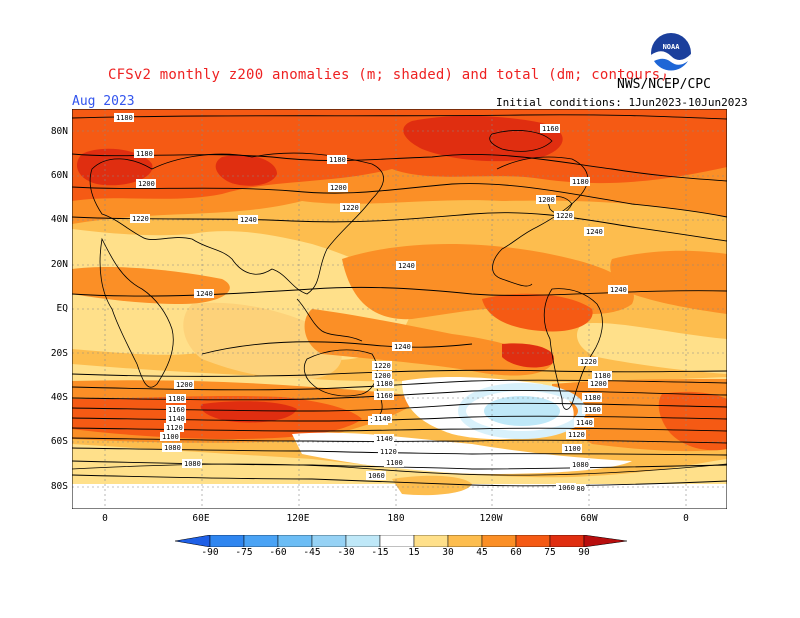  I want to click on lat-label: 80N, so click(59, 131).